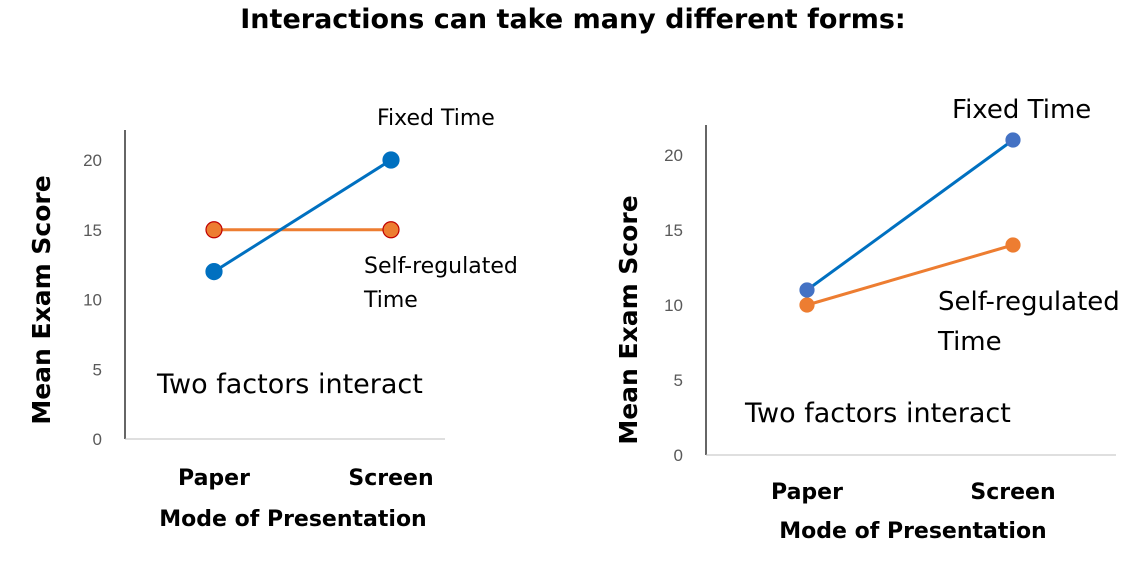  Describe the element at coordinates (214, 272) in the screenshot. I see `chart1-fixed-time-point-paper` at that location.